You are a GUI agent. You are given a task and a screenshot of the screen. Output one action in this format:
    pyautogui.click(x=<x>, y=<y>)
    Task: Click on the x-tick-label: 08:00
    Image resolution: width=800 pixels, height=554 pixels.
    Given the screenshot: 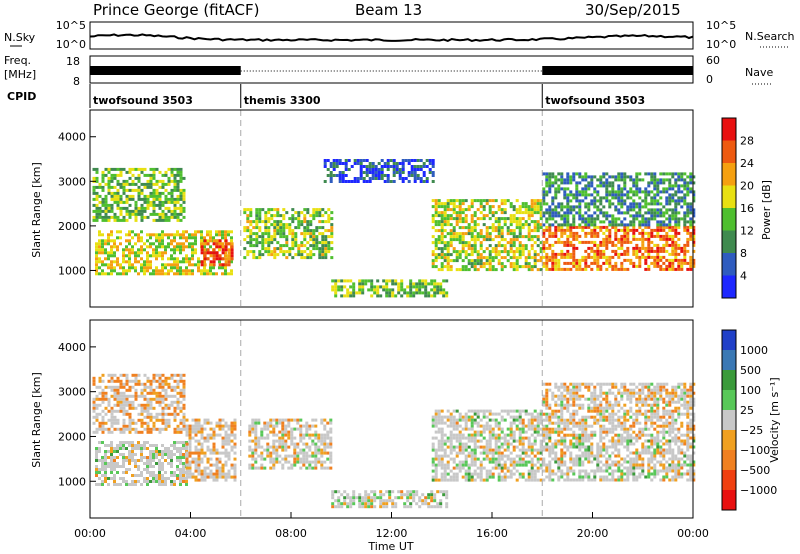 What is the action you would take?
    pyautogui.click(x=291, y=533)
    